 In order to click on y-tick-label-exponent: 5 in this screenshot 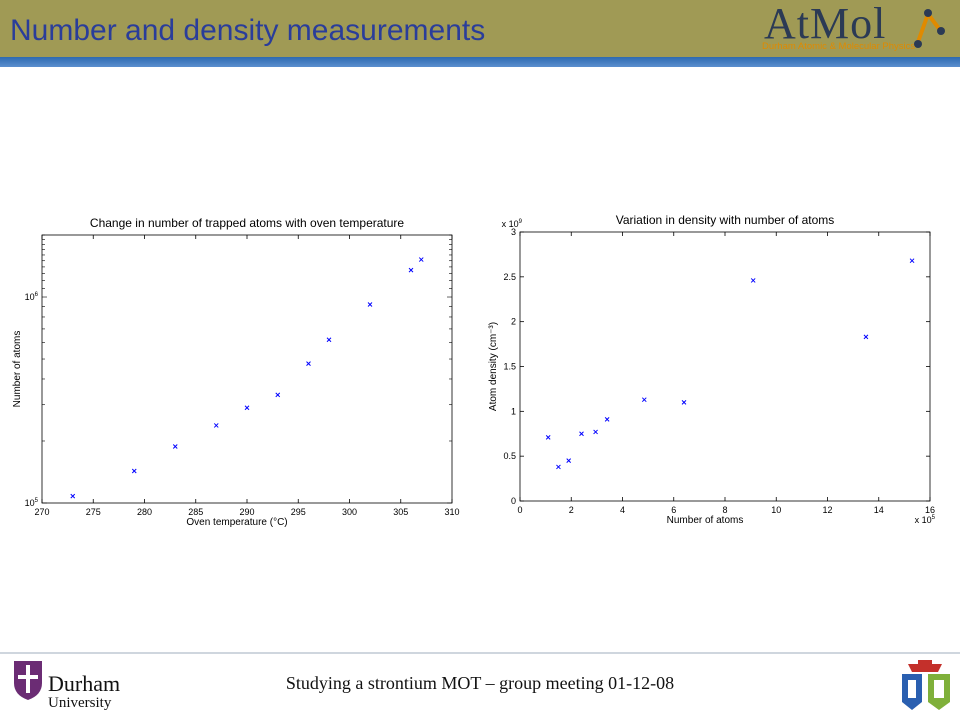, I will do `click(37, 501)`.